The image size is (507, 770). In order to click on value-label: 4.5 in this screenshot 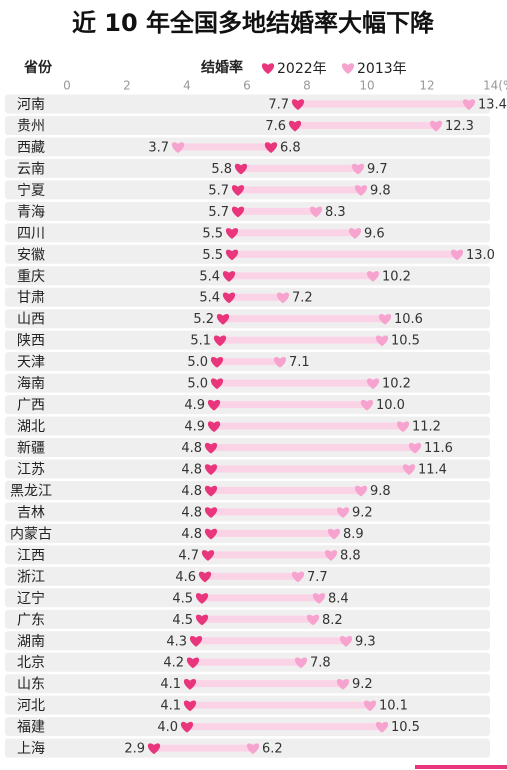, I will do `click(182, 598)`.